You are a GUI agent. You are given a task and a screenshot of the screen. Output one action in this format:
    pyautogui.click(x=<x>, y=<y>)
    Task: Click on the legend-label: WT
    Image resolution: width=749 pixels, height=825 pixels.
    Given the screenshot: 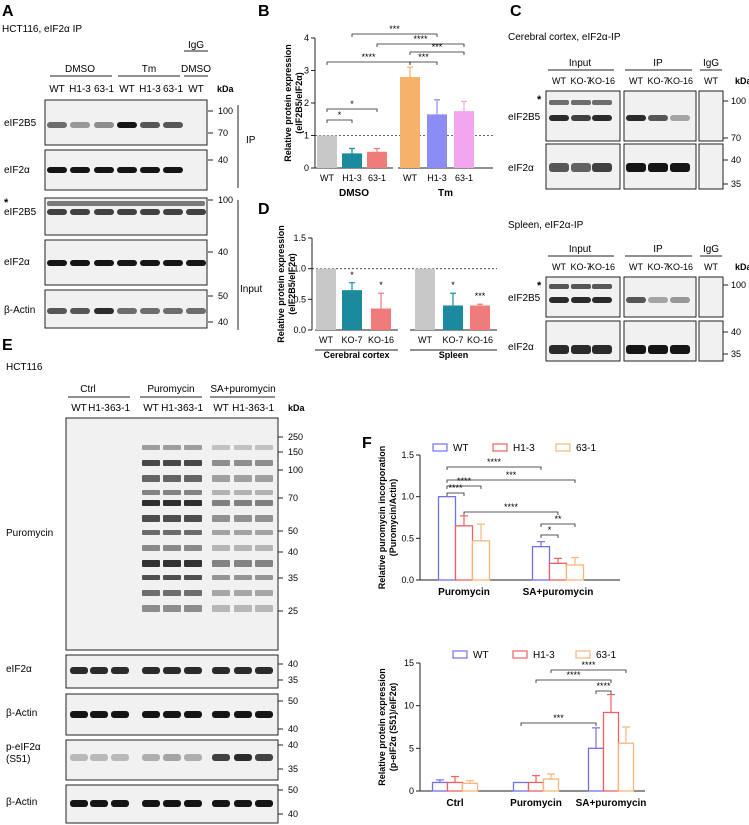 What is the action you would take?
    pyautogui.click(x=461, y=448)
    